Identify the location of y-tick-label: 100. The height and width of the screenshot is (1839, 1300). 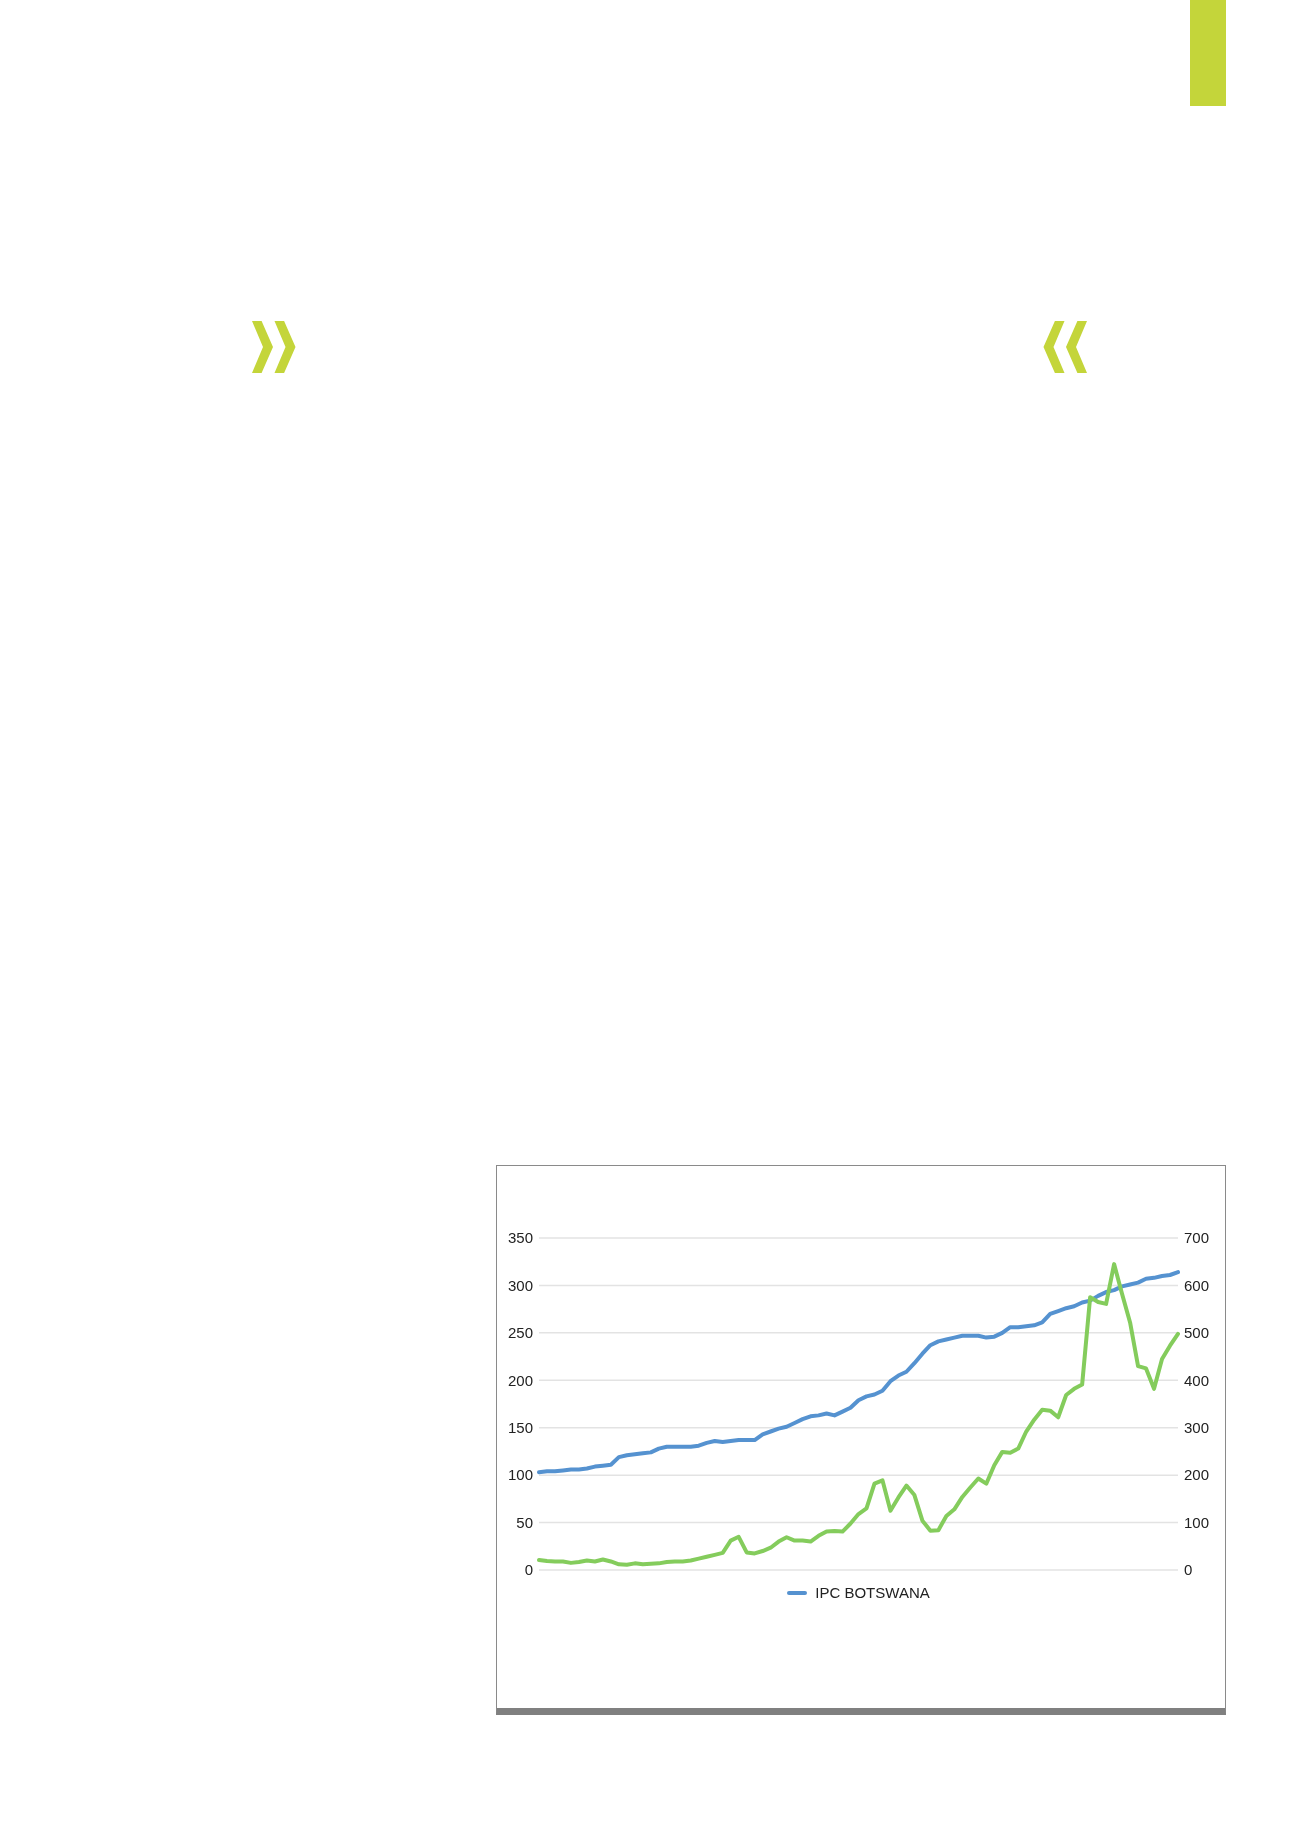
(520, 1475).